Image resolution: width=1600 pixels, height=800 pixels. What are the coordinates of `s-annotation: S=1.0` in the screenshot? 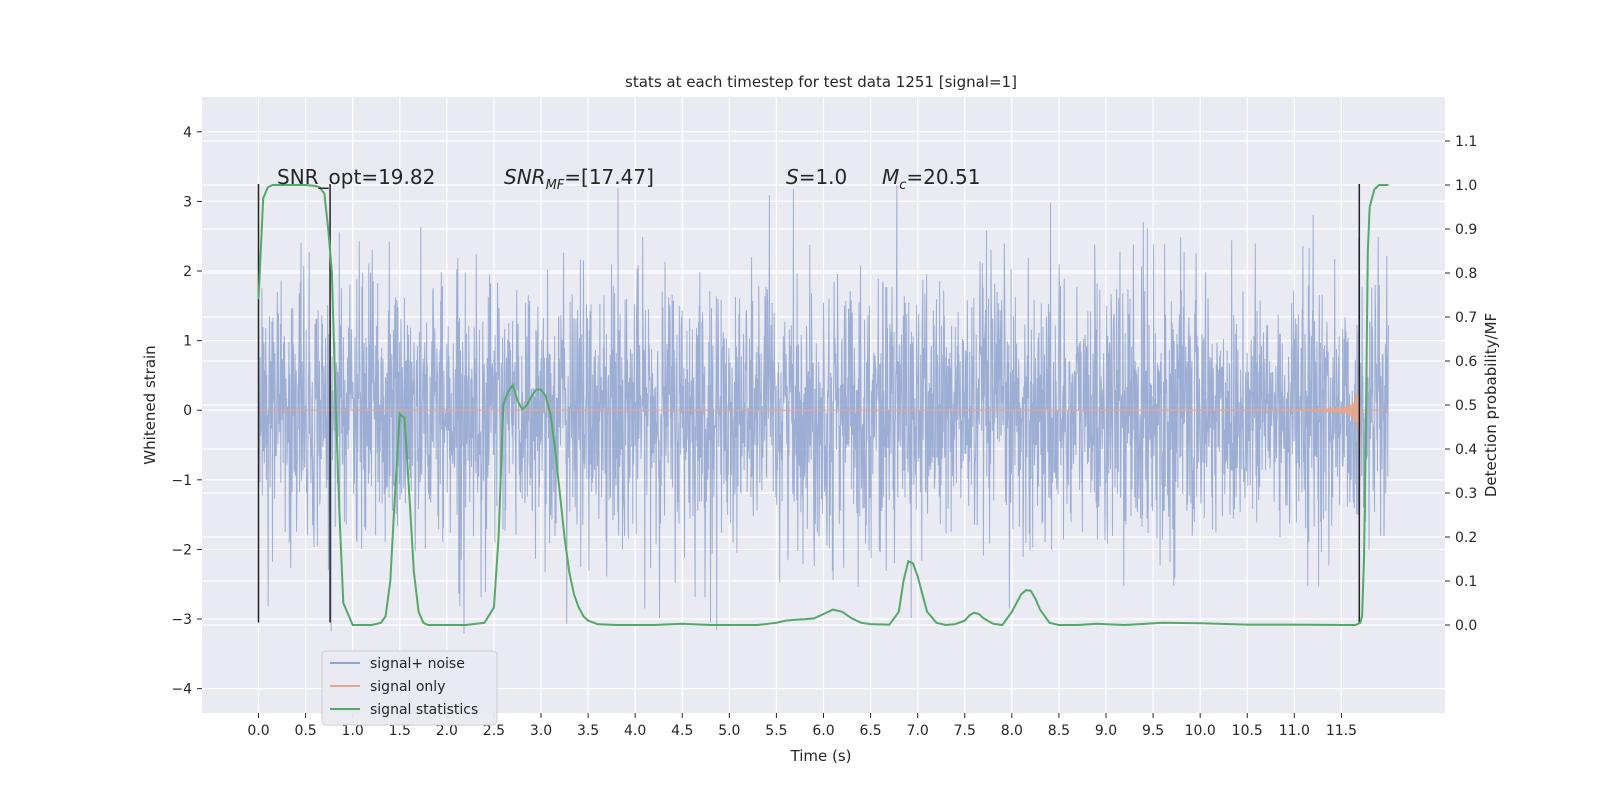 It's located at (816, 177).